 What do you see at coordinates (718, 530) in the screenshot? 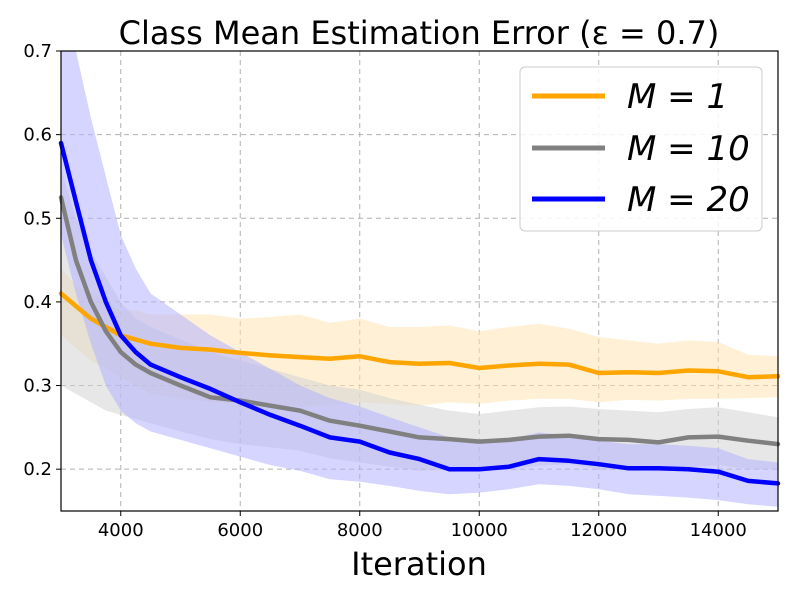
I see `x-tick-label-14000: 14000` at bounding box center [718, 530].